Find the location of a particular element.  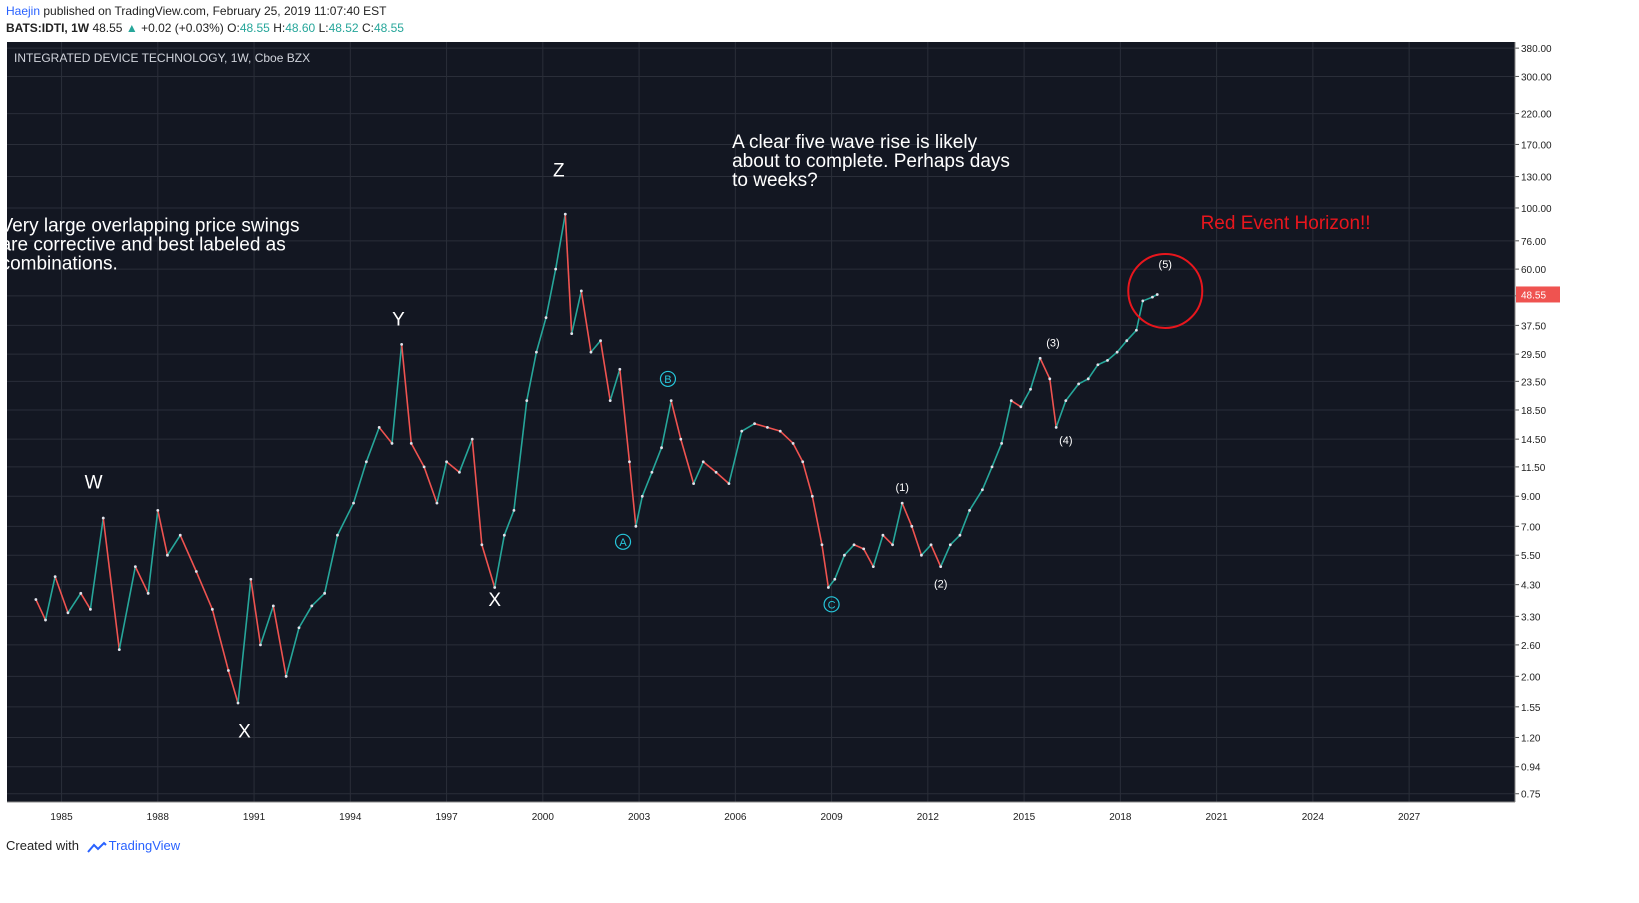

y-tick-label: 5.50 is located at coordinates (1531, 556).